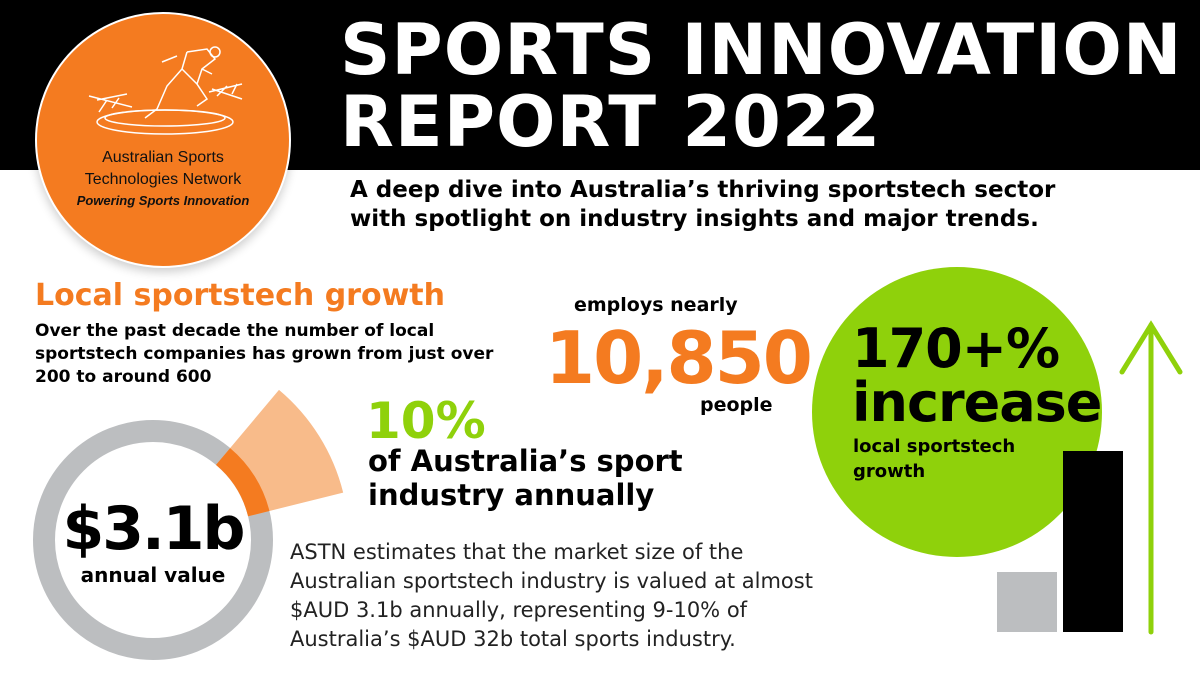  What do you see at coordinates (240, 295) in the screenshot?
I see `local-growth-heading: Local sportstech growth` at bounding box center [240, 295].